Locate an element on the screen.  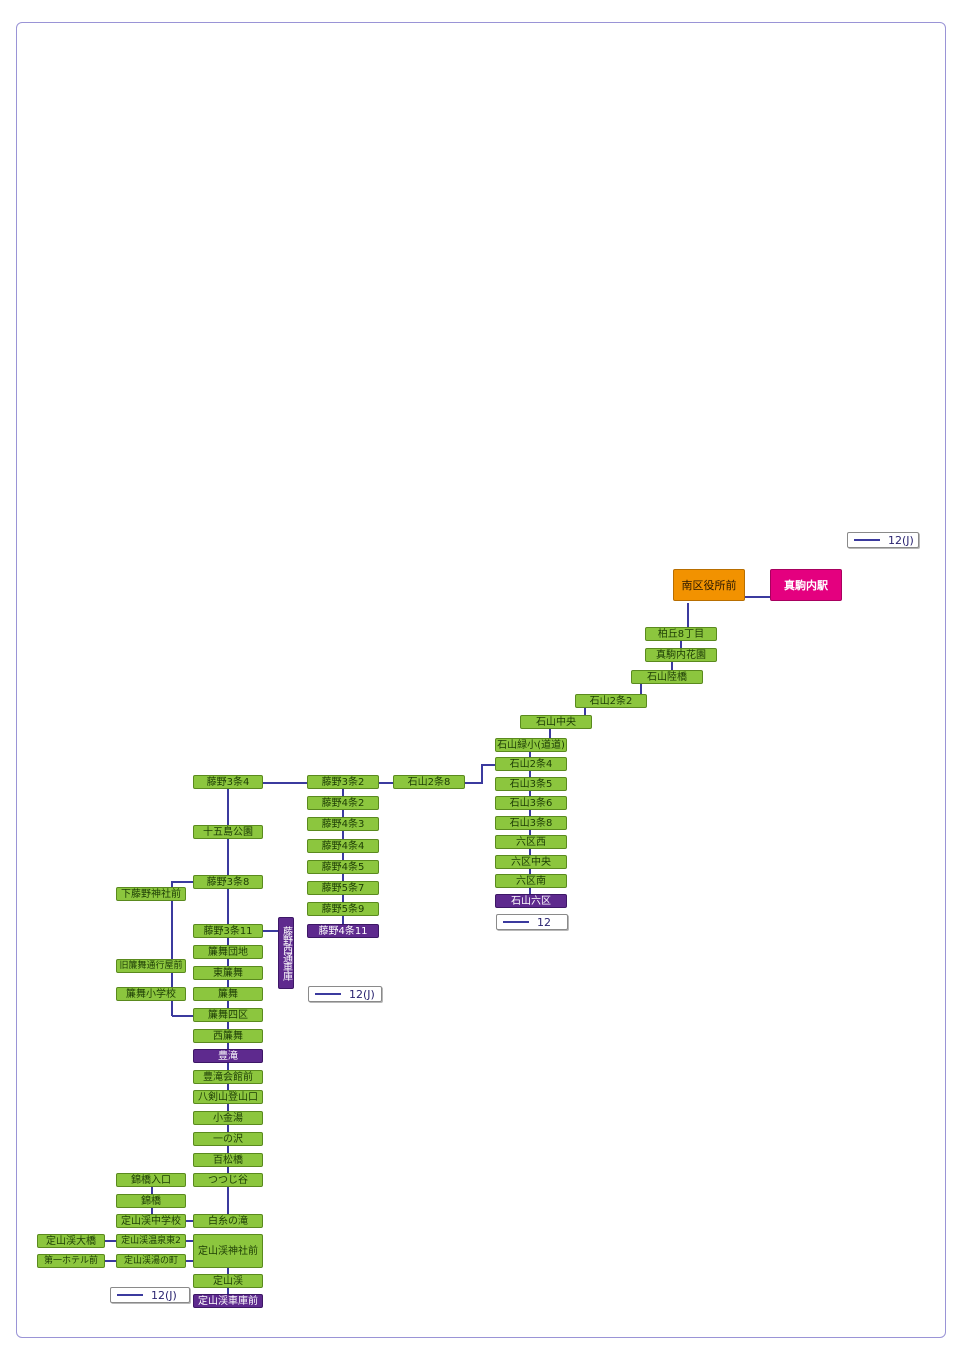
stop-fujino3-11: 藤野3条11 is located at coordinates (228, 931).